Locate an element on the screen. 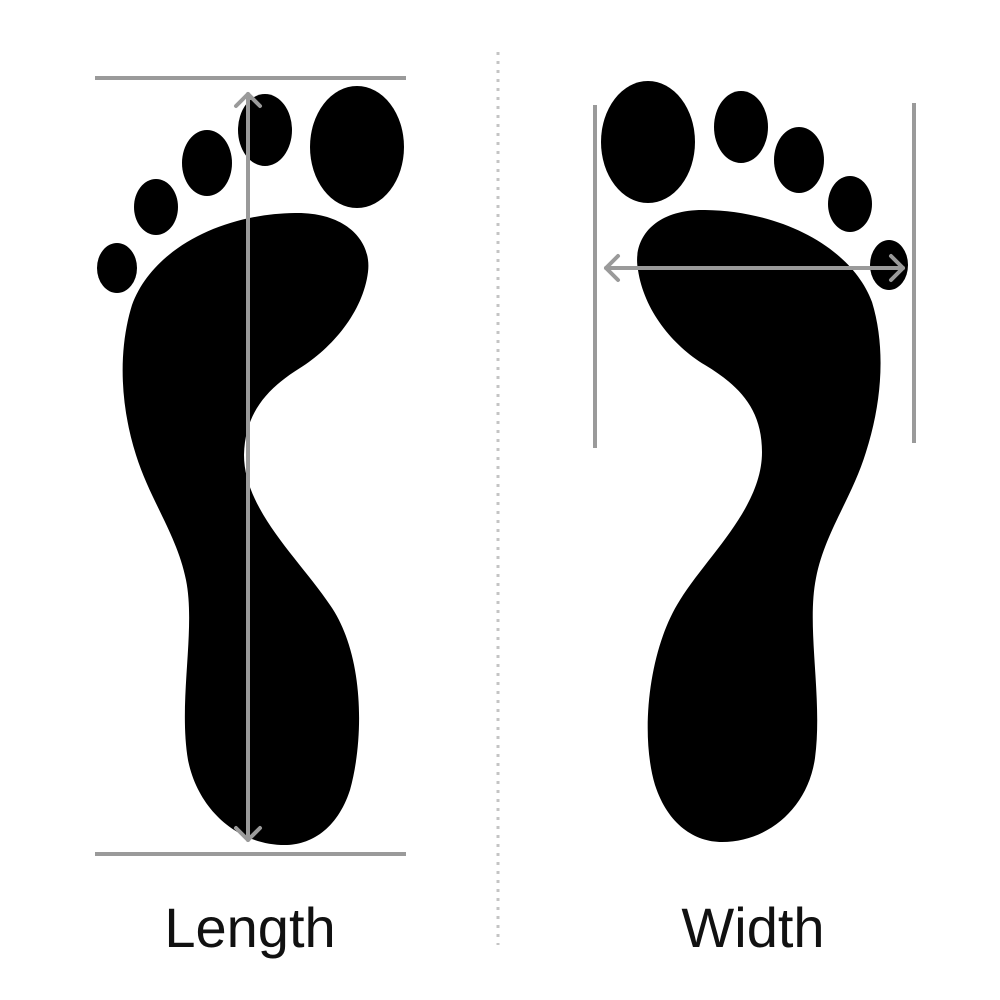 This screenshot has height=1000, width=1000. left-foot-big-toe is located at coordinates (357, 147).